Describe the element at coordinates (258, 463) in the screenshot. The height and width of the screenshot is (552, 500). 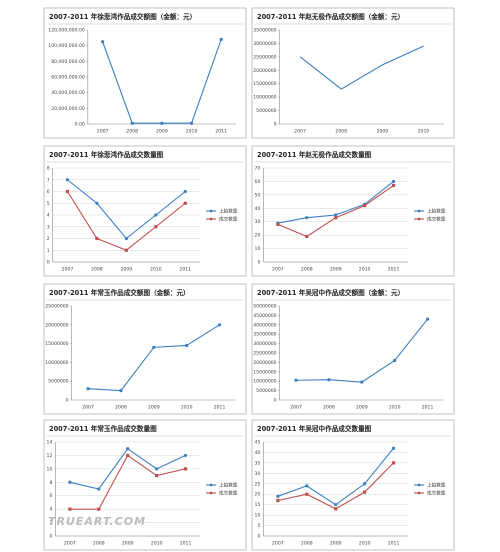
I see `y-tick-label: 35` at that location.